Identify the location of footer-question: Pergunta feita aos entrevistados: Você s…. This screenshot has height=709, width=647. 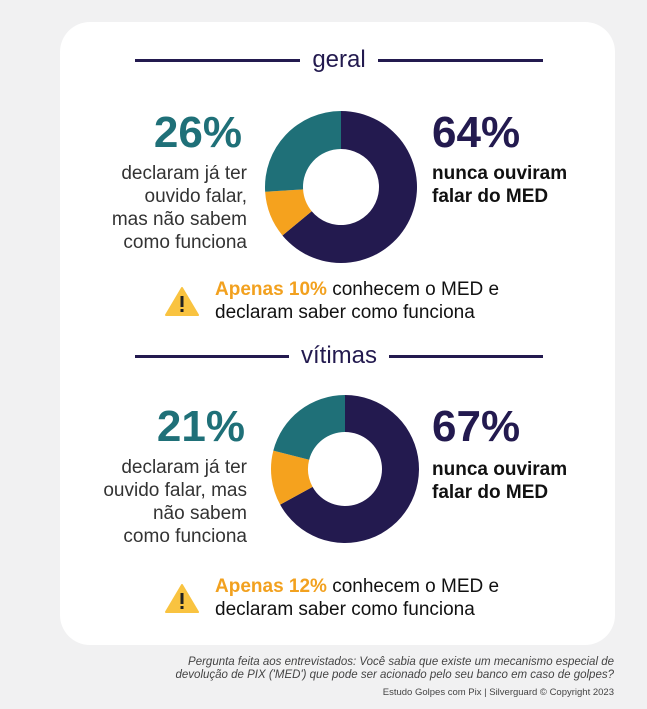
(395, 669).